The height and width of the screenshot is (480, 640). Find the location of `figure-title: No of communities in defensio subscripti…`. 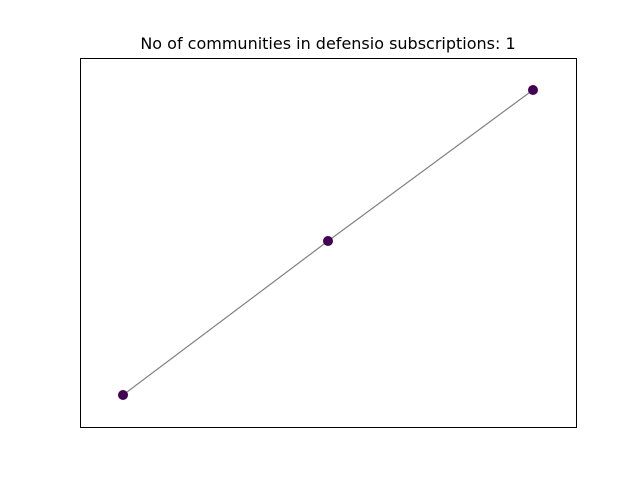

figure-title: No of communities in defensio subscripti… is located at coordinates (327, 43).